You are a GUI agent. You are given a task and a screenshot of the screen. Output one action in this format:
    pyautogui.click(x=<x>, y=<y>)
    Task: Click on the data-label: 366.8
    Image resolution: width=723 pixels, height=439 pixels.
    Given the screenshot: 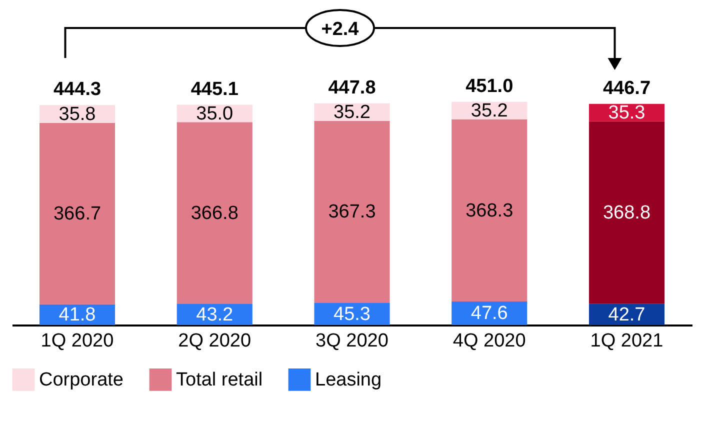 What is the action you would take?
    pyautogui.click(x=214, y=213)
    